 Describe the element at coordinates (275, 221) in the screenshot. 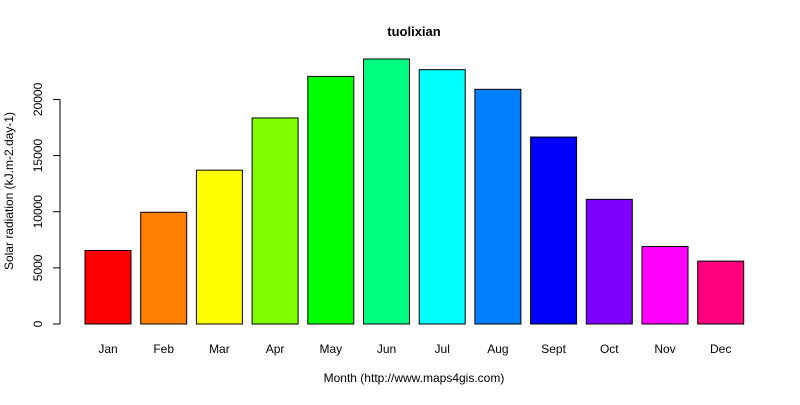

I see `bar-apr` at that location.